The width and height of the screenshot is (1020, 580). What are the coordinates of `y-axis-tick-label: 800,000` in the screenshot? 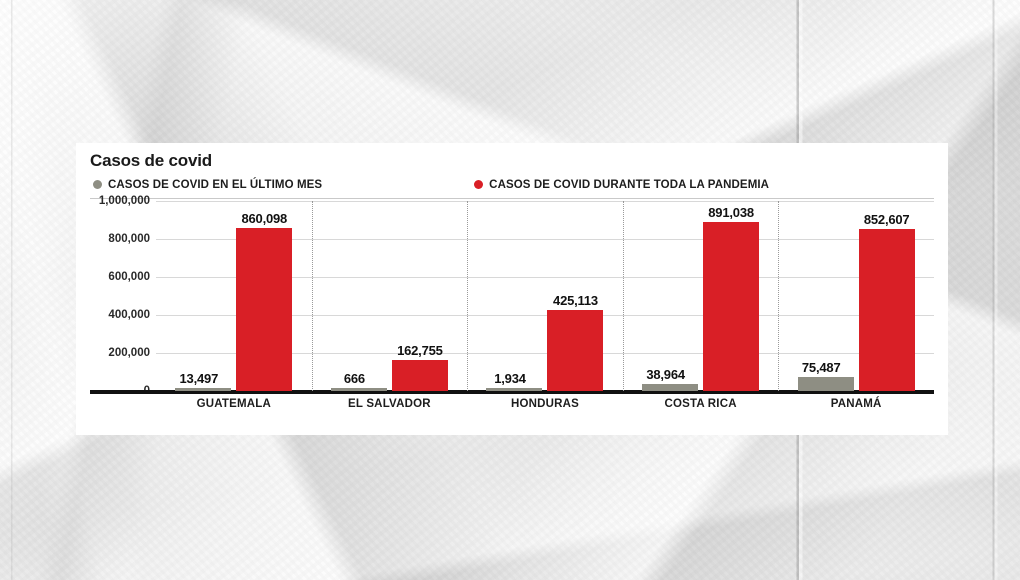 It's located at (129, 239).